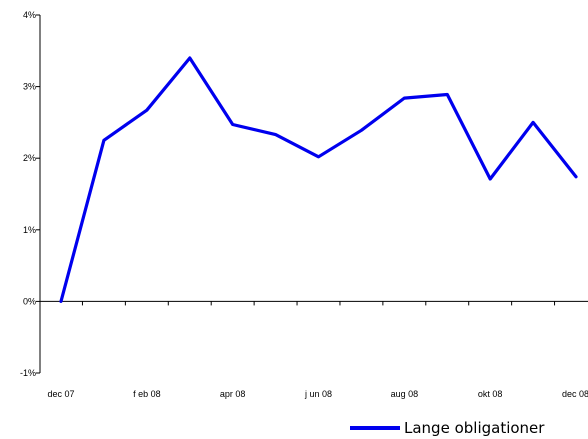  I want to click on x-tick-label: okt 08, so click(490, 394).